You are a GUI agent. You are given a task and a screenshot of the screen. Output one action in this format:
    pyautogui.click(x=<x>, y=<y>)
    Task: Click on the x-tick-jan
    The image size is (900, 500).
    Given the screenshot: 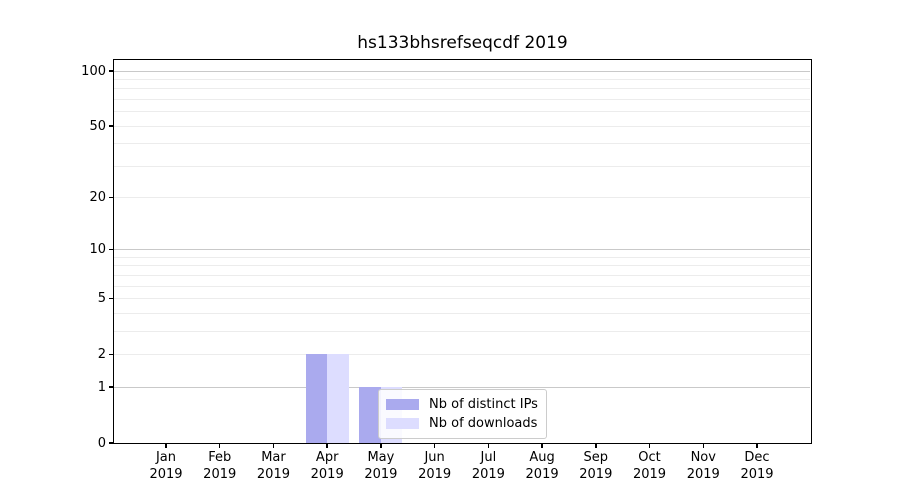 What is the action you would take?
    pyautogui.click(x=166, y=446)
    